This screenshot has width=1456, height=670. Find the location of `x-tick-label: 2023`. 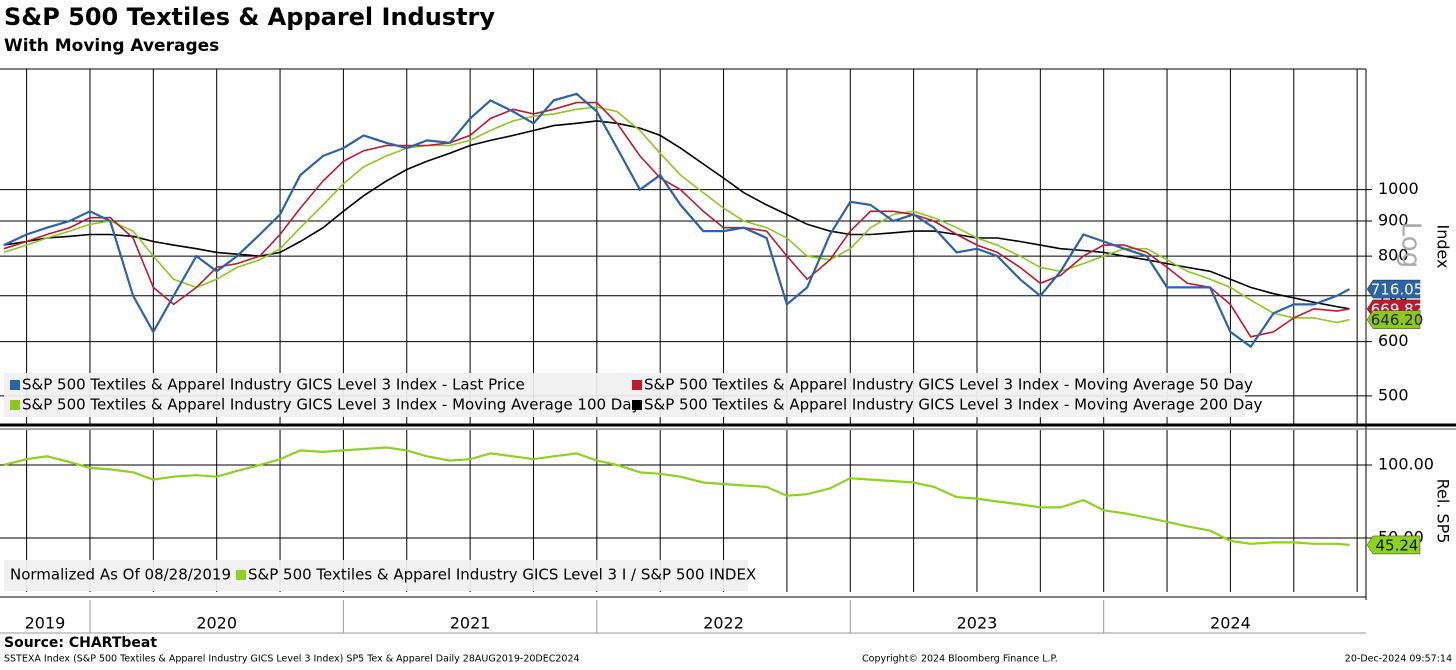

x-tick-label: 2023 is located at coordinates (977, 623).